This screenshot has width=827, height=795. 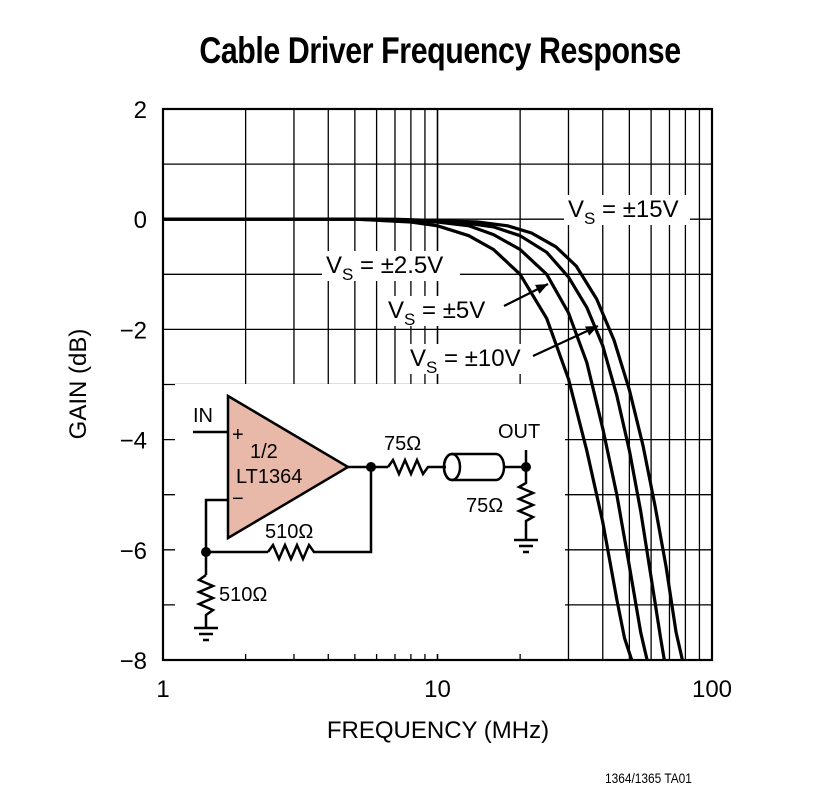 I want to click on chart-title: Cable Driver Frequency Response, so click(x=440, y=50).